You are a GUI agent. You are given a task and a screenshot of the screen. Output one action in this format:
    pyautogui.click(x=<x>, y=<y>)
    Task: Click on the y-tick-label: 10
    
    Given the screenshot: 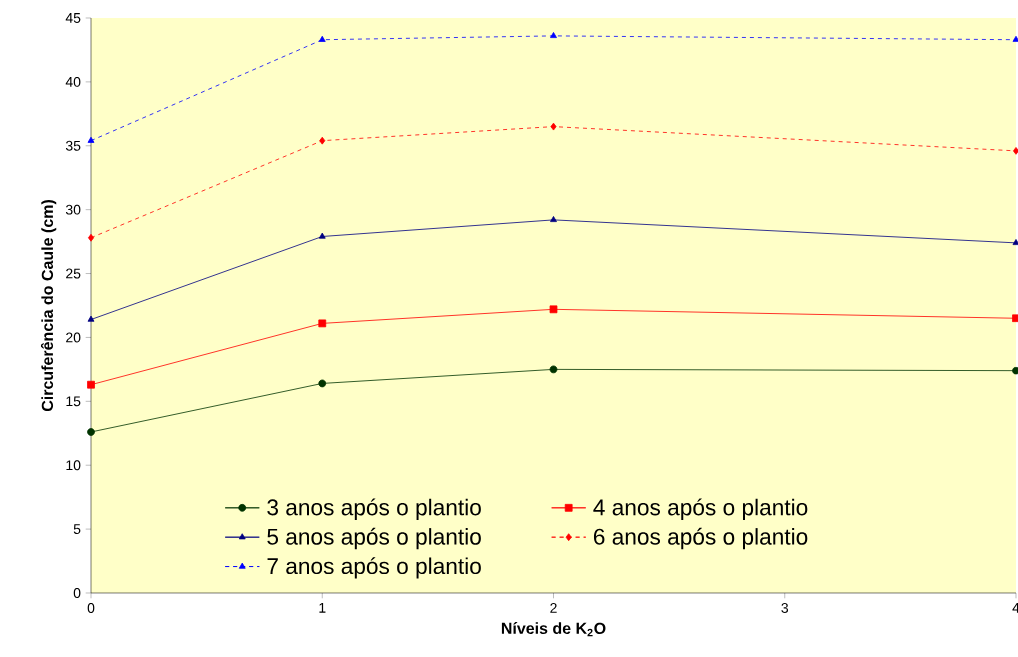 What is the action you would take?
    pyautogui.click(x=73, y=465)
    